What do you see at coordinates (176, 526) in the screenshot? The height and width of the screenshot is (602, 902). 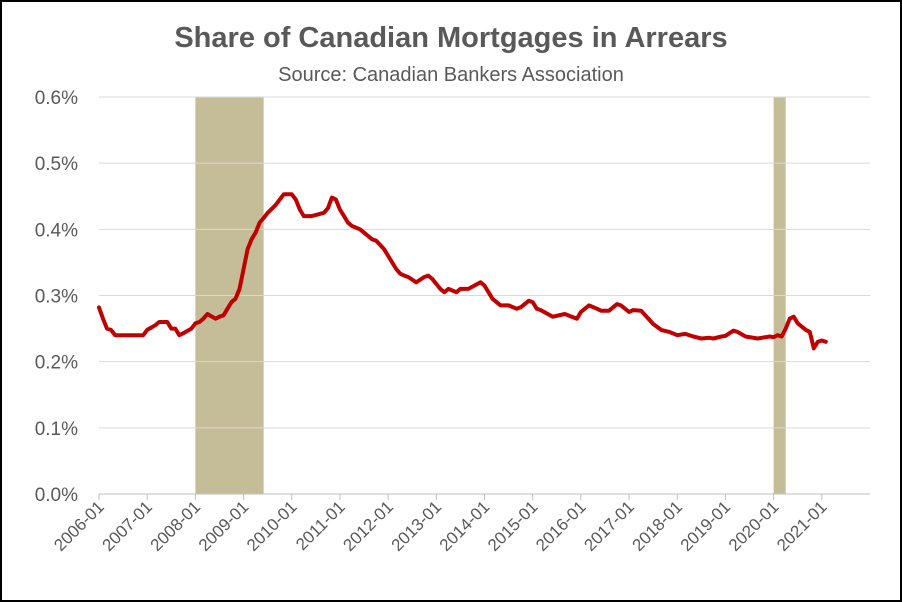 I see `x-tick-label: 2008-01` at bounding box center [176, 526].